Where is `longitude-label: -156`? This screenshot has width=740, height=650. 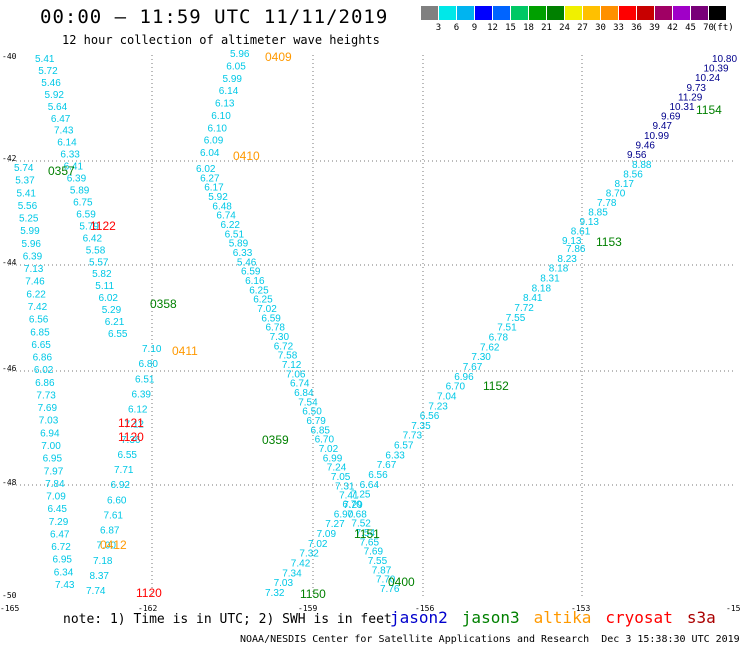
longitude-label: -156 is located at coordinates (424, 608).